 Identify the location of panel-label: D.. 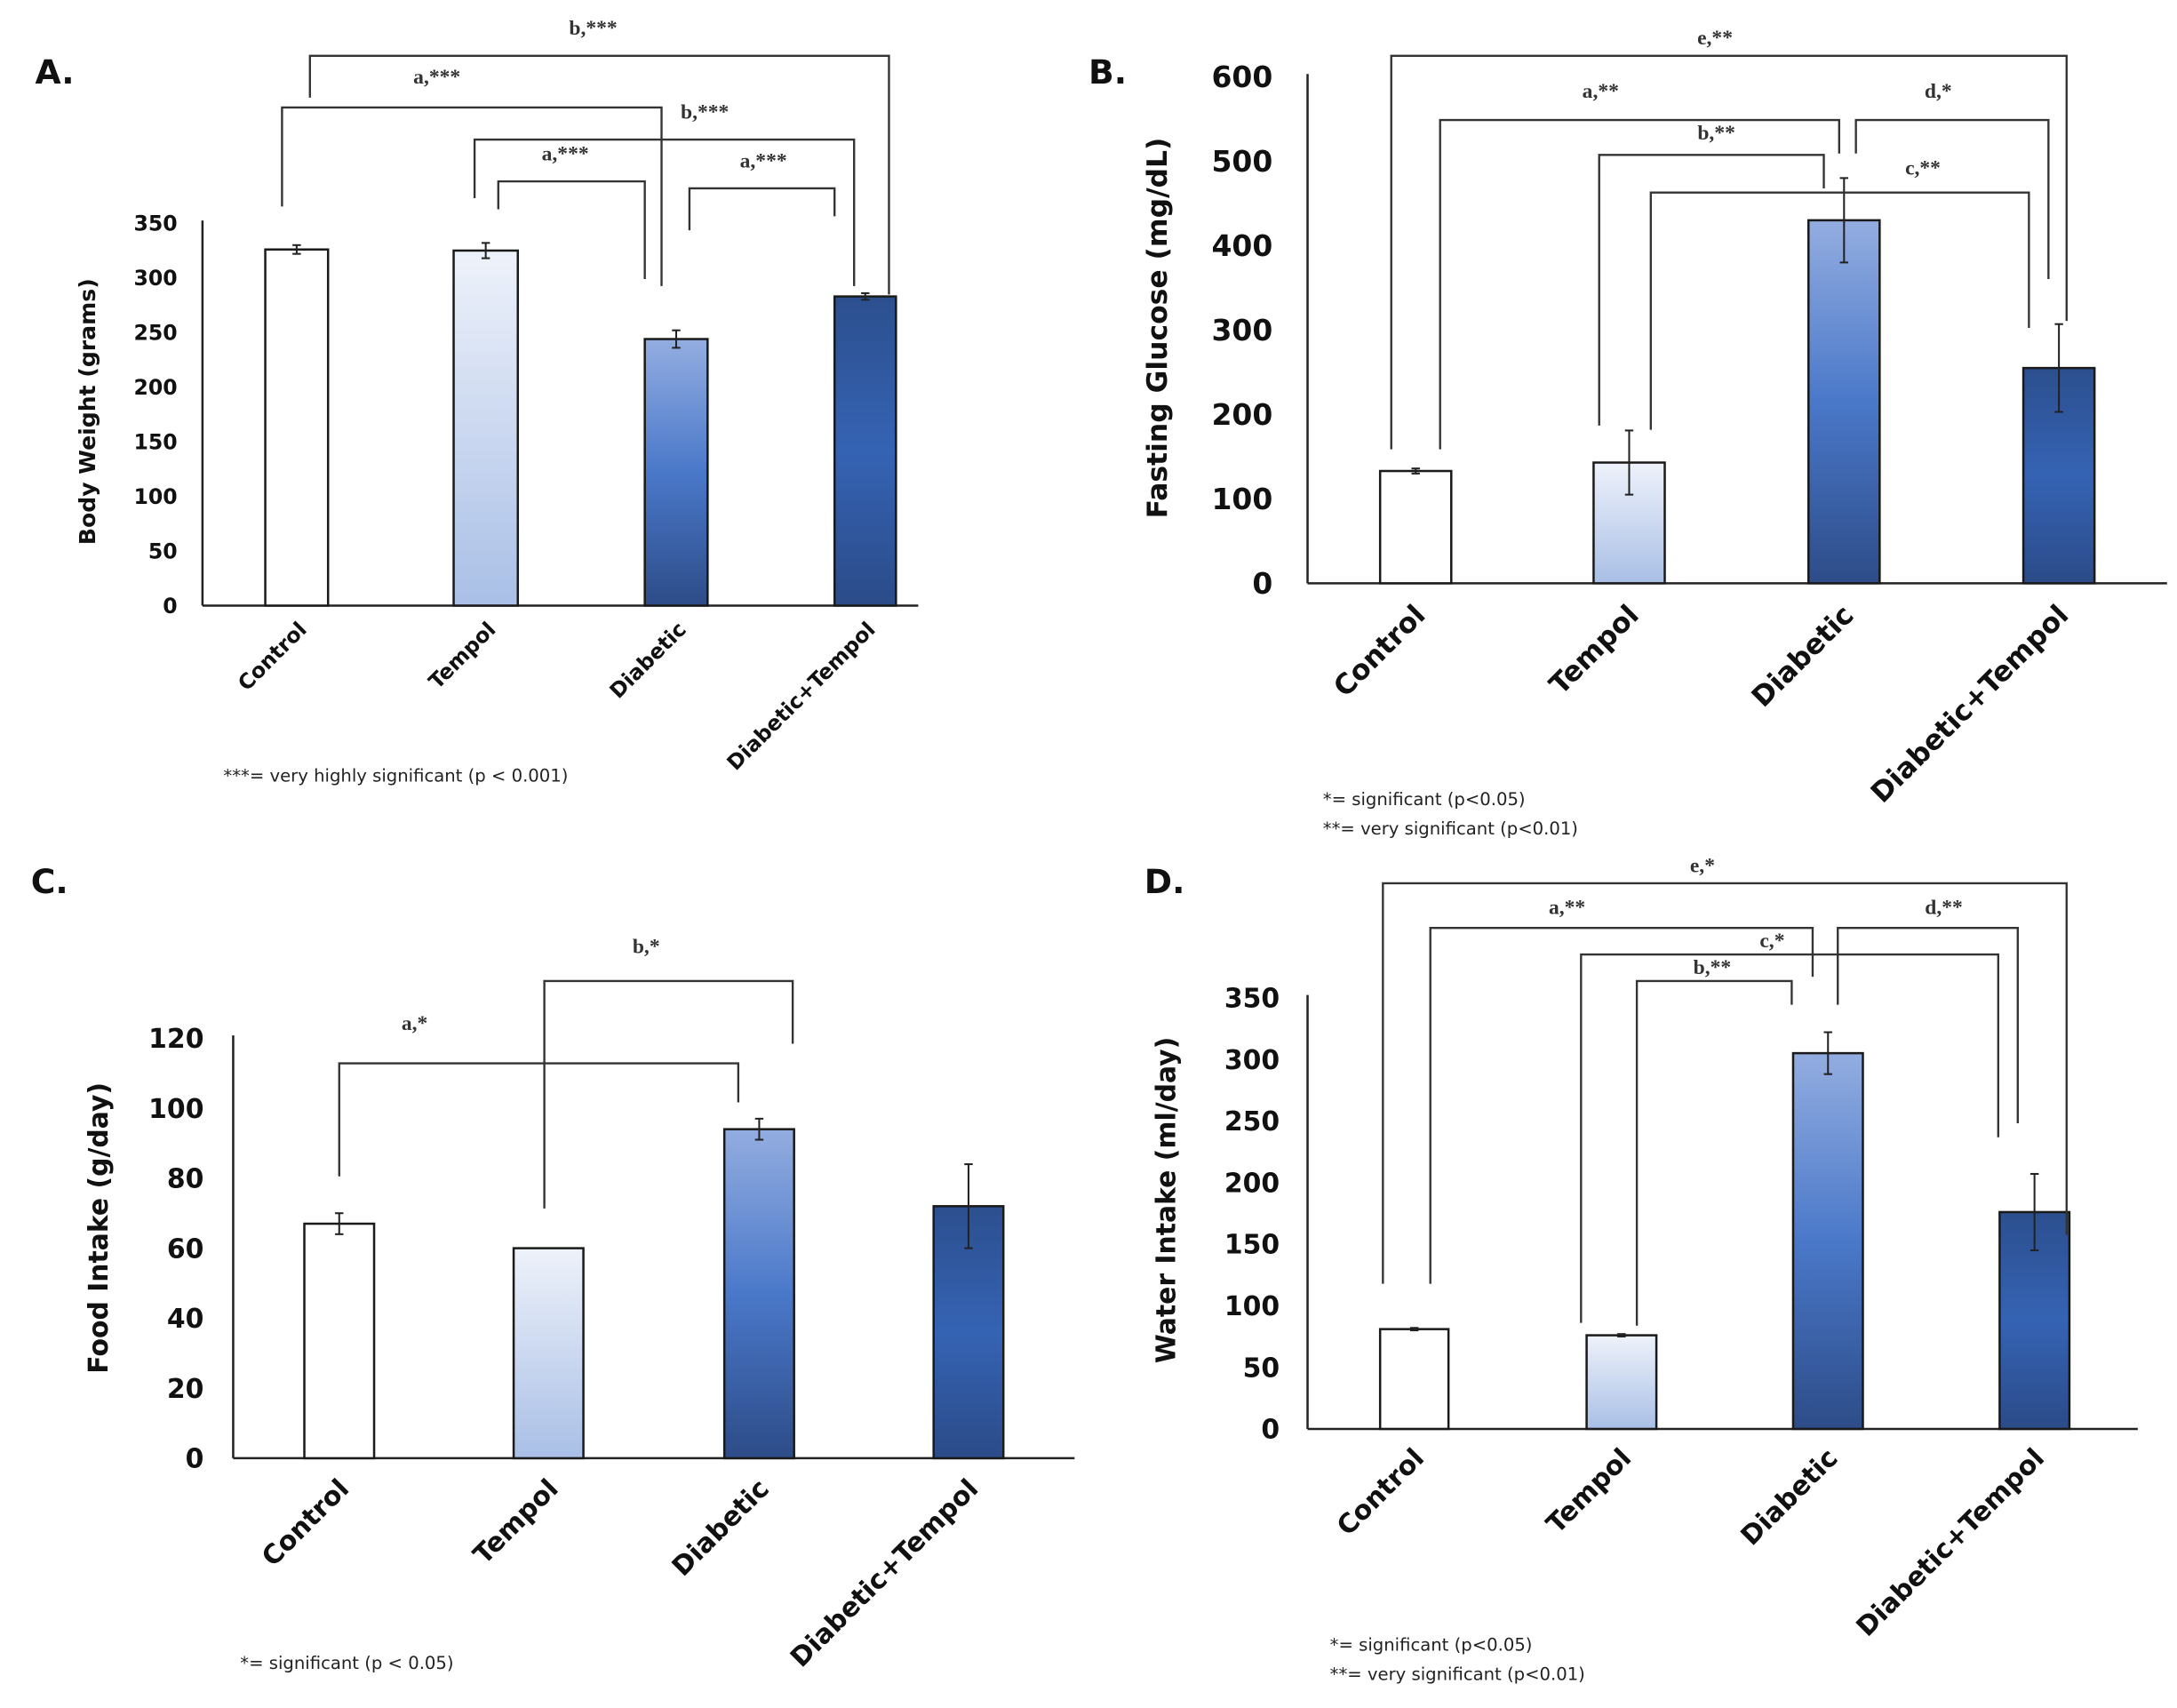
(1165, 881).